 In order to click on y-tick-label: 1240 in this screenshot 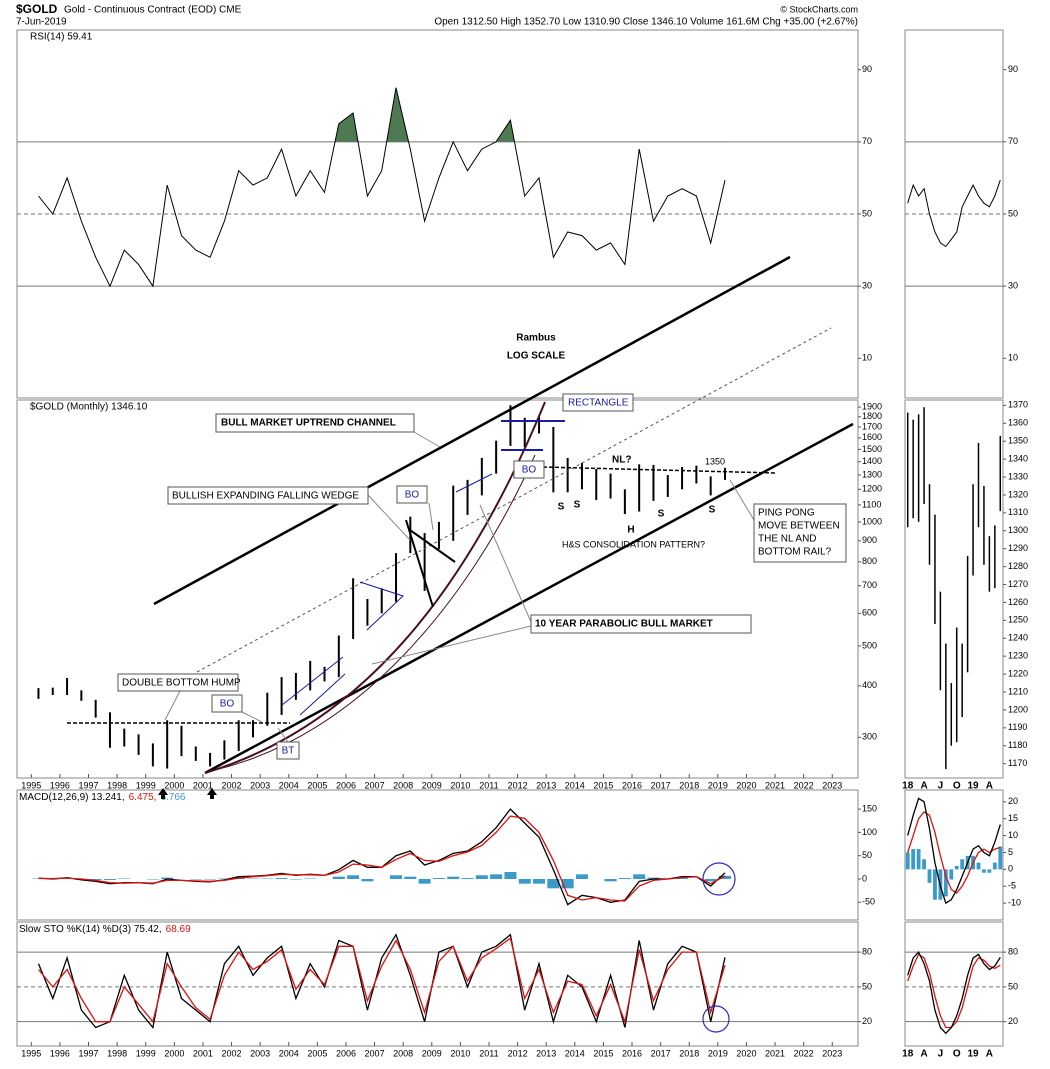, I will do `click(1018, 638)`.